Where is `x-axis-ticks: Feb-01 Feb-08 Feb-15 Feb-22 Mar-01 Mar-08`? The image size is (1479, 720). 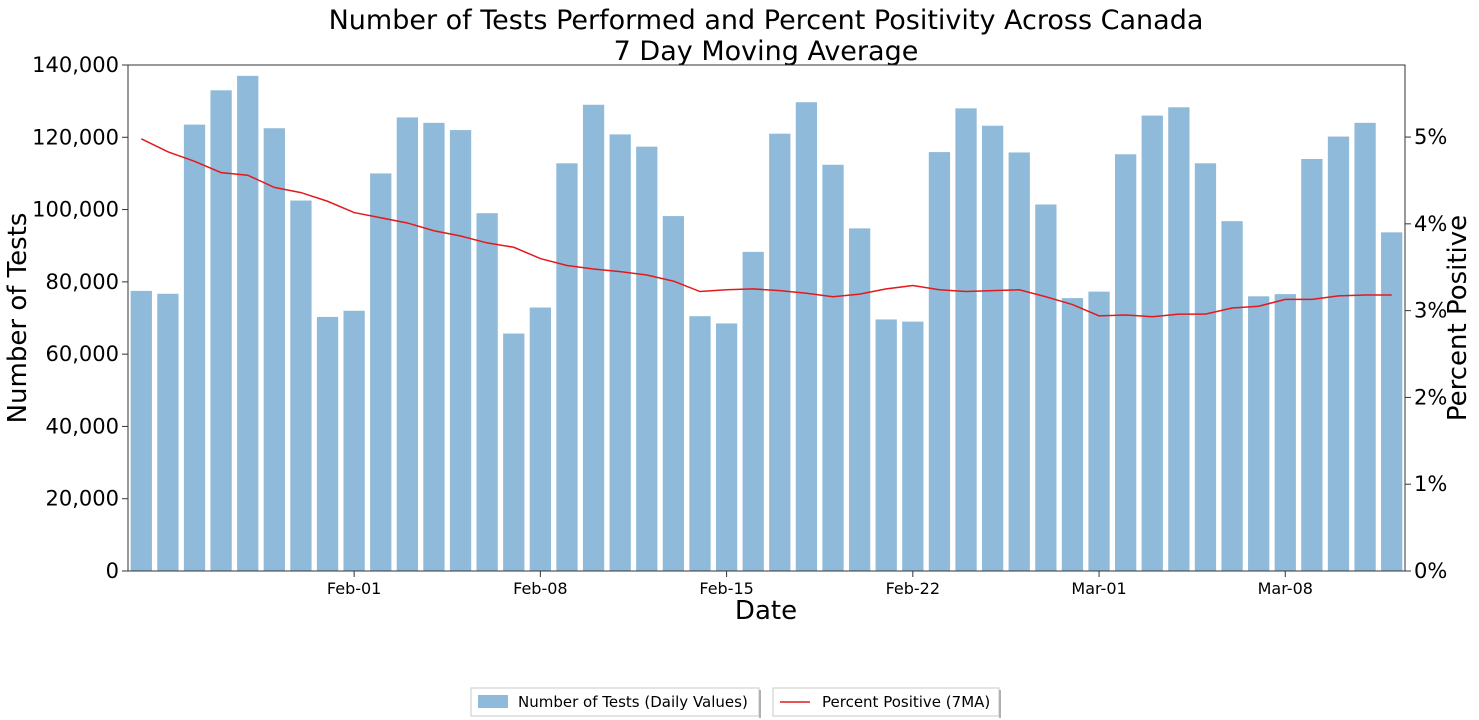
x-axis-ticks: Feb-01 Feb-08 Feb-15 Feb-22 Mar-01 Mar-08 is located at coordinates (820, 584).